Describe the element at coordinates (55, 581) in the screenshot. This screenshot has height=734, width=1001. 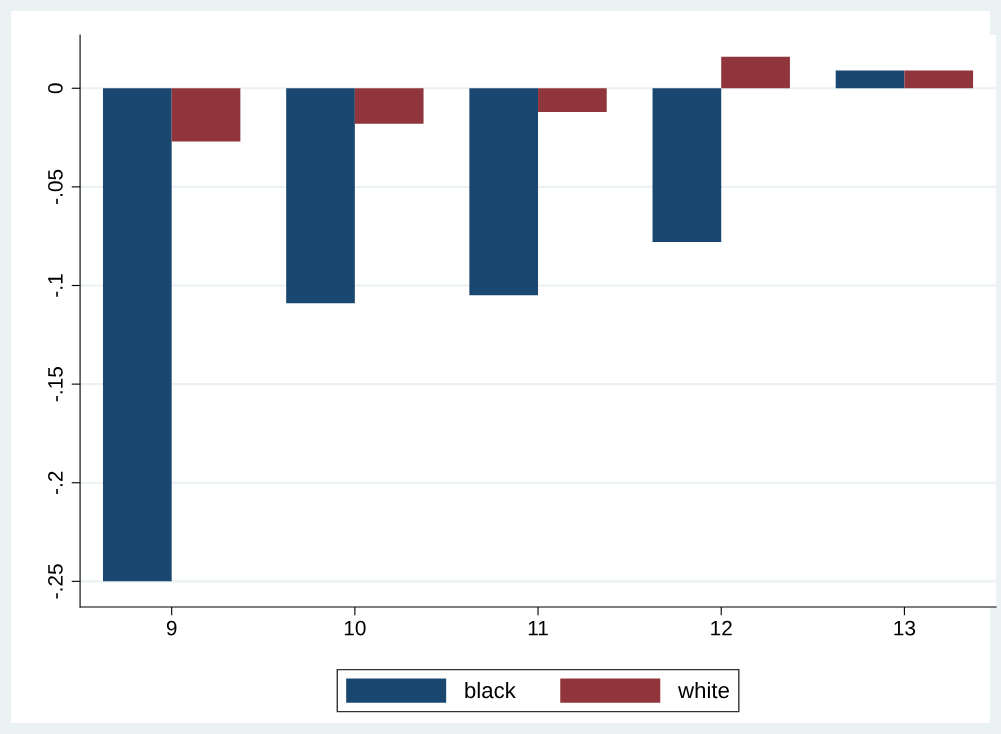
I see `y-tick-label: -.25` at that location.